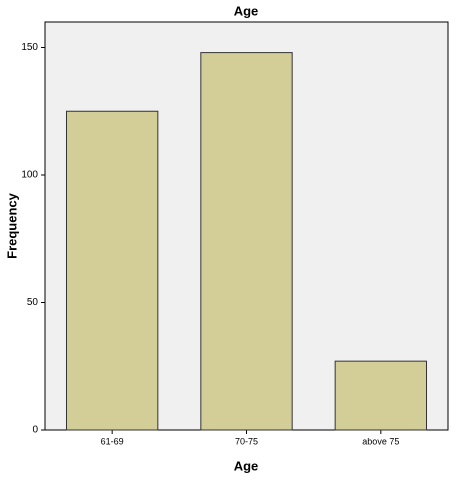 Image resolution: width=461 pixels, height=480 pixels. Describe the element at coordinates (112, 441) in the screenshot. I see `x-tick-label: 61-69` at that location.